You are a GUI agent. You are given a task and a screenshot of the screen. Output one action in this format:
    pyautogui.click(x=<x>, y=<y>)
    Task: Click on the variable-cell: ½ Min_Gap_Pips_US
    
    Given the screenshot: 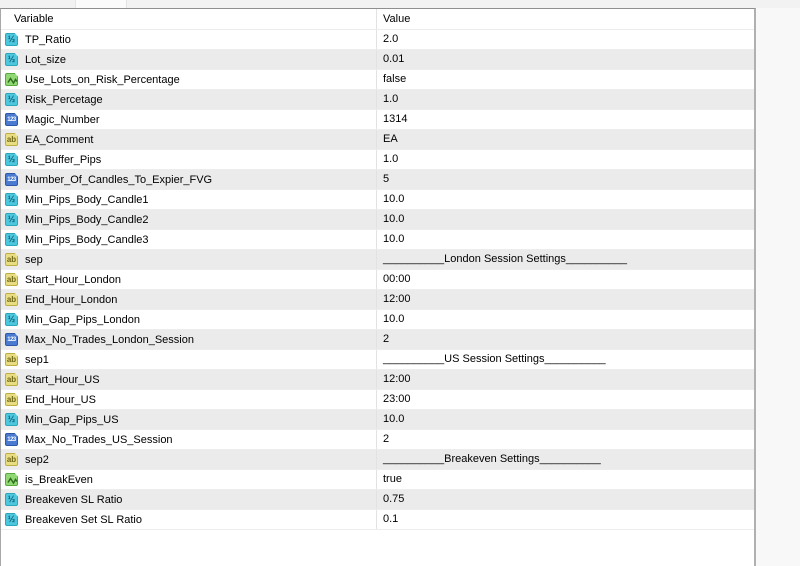 What is the action you would take?
    pyautogui.click(x=188, y=419)
    